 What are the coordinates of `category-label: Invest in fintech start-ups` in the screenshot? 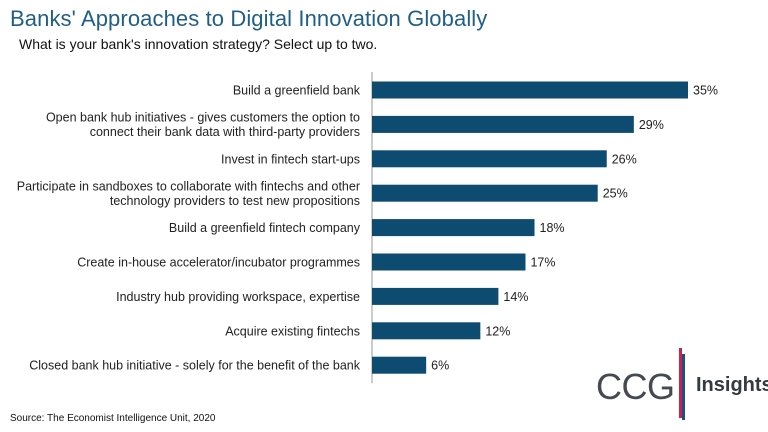 It's located at (290, 159).